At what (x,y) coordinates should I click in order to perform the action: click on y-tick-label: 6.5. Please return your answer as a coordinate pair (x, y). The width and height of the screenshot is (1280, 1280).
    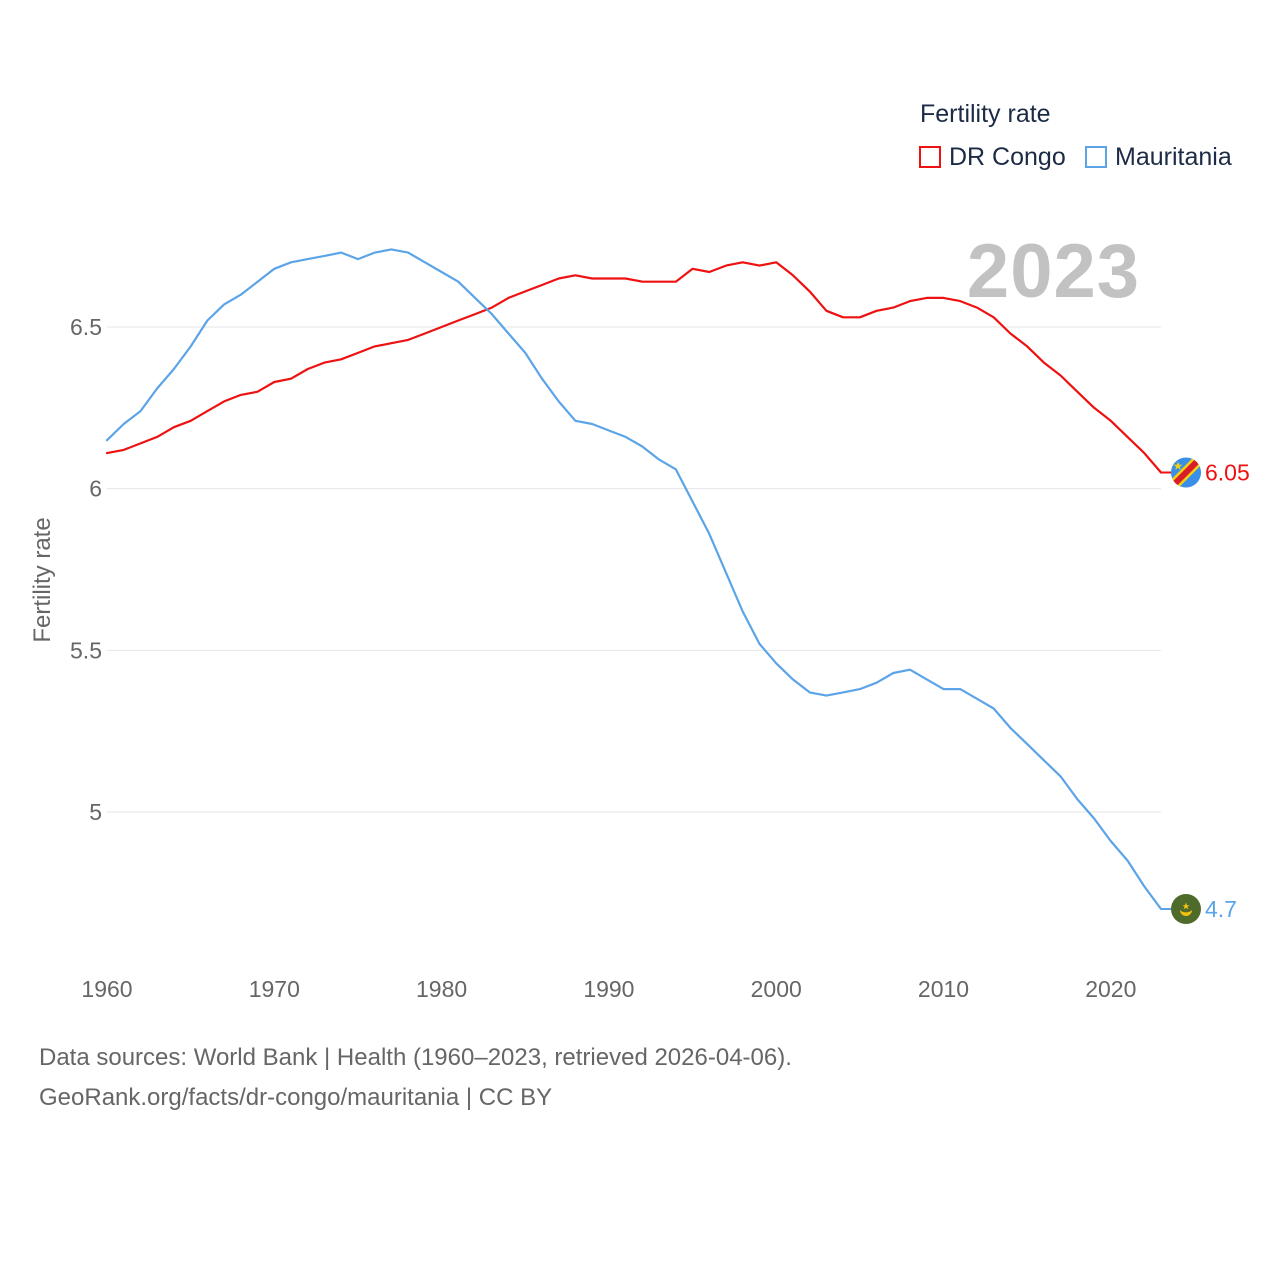
    Looking at the image, I should click on (86, 327).